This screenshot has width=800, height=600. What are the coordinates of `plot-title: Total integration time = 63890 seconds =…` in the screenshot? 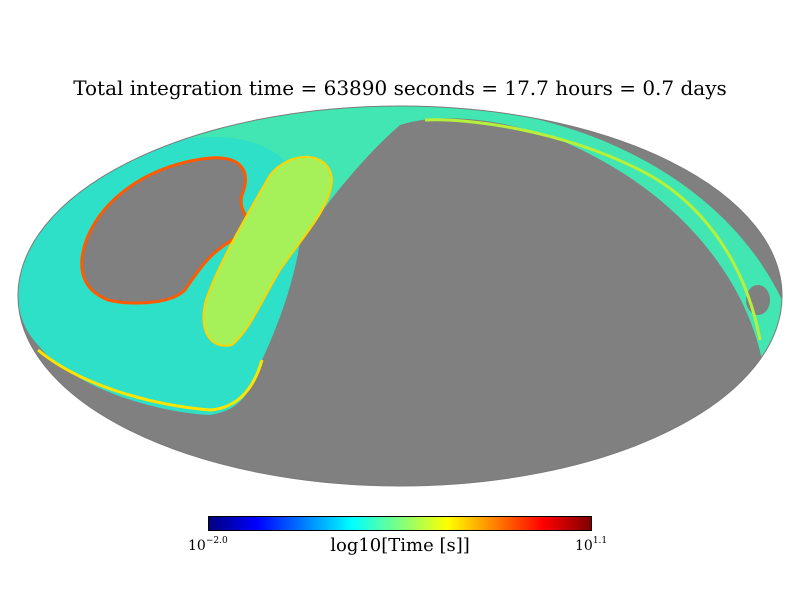 It's located at (400, 88).